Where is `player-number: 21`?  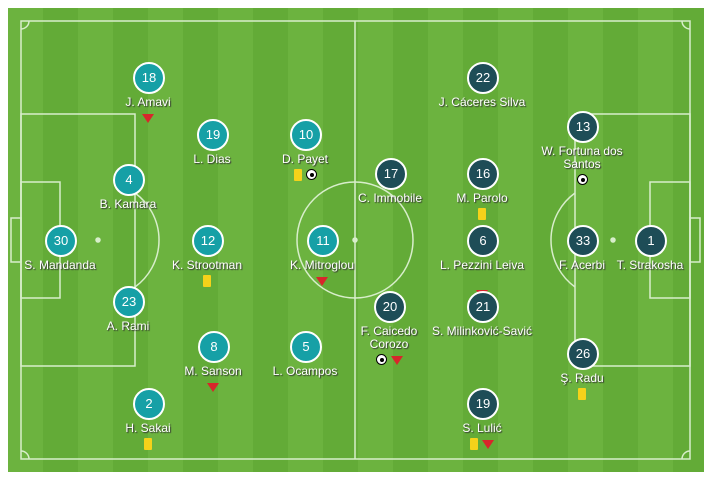
player-number: 21 is located at coordinates (483, 307).